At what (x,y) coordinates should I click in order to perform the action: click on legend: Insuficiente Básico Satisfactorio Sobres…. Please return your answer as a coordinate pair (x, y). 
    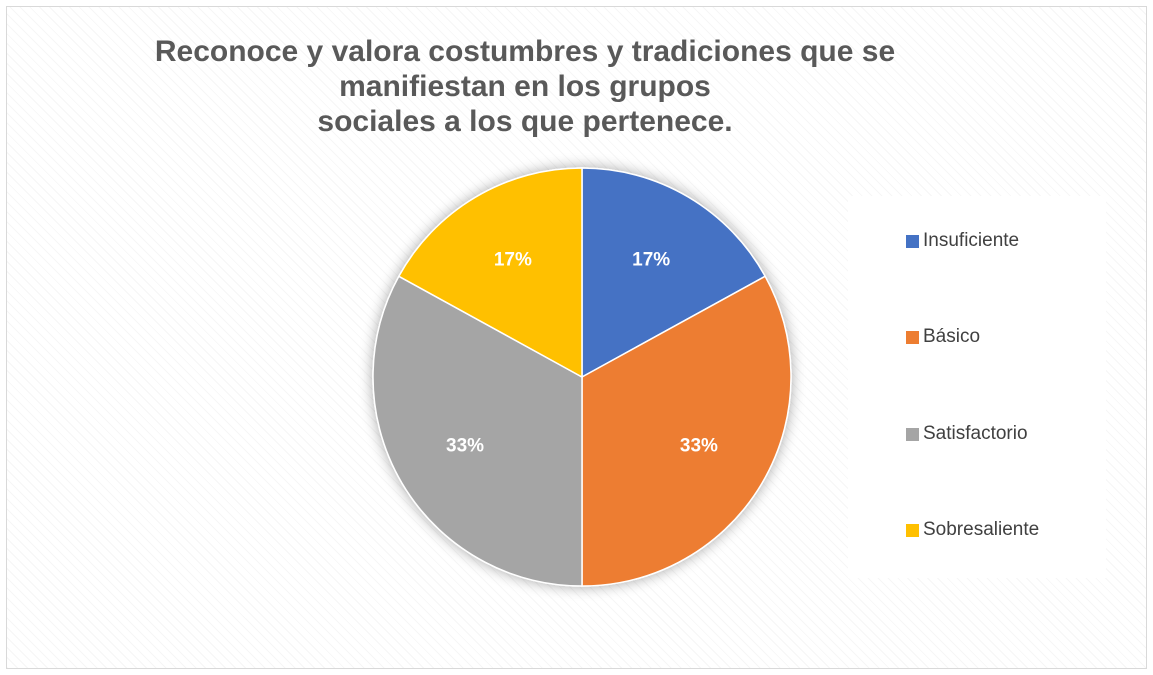
    Looking at the image, I should click on (977, 387).